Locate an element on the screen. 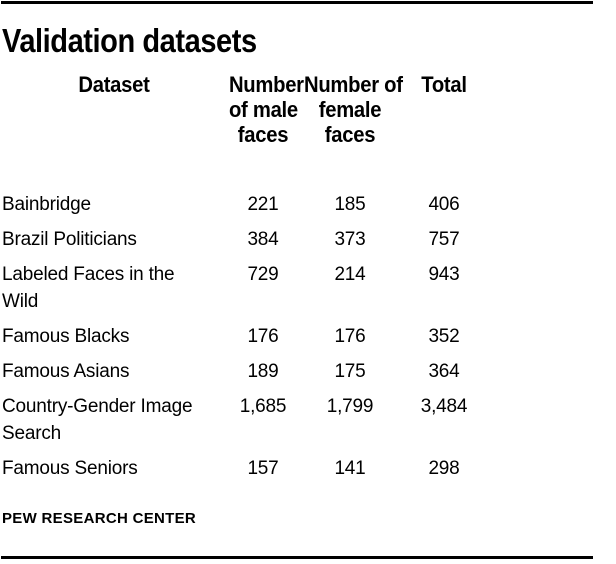 The width and height of the screenshot is (616, 564). col-header-total: Total is located at coordinates (444, 129).